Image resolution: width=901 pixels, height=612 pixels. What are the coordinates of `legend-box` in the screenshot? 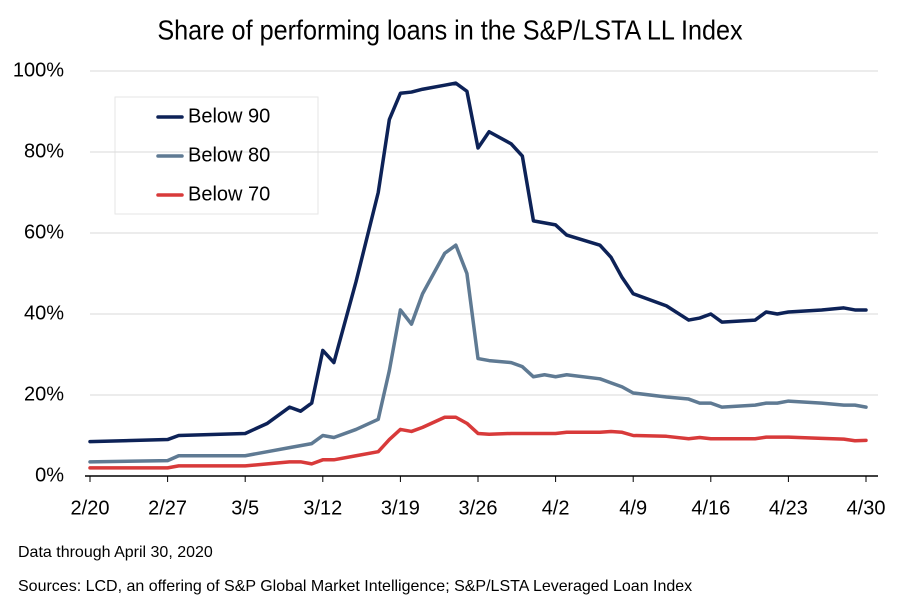 It's located at (216, 155).